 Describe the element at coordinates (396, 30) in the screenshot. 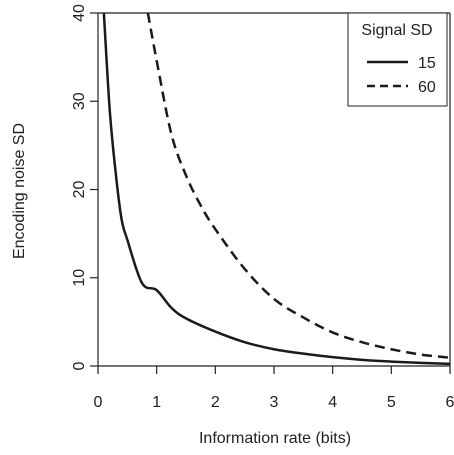

I see `legend-title: Signal SD` at that location.